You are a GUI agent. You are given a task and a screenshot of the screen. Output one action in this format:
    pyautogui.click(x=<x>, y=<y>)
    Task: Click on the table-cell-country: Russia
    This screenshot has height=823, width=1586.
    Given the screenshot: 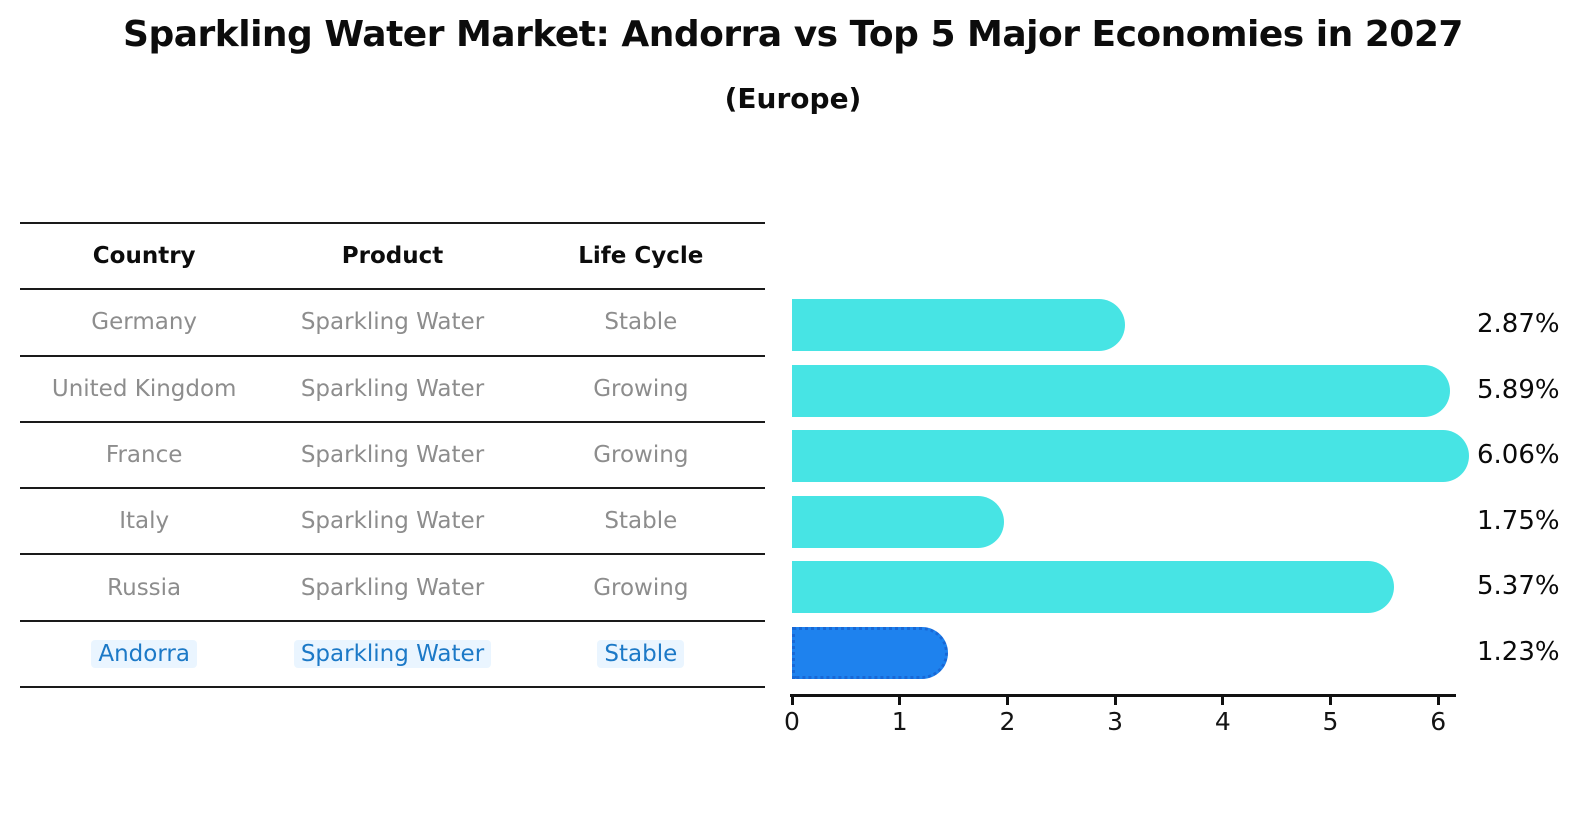 What is the action you would take?
    pyautogui.click(x=144, y=588)
    